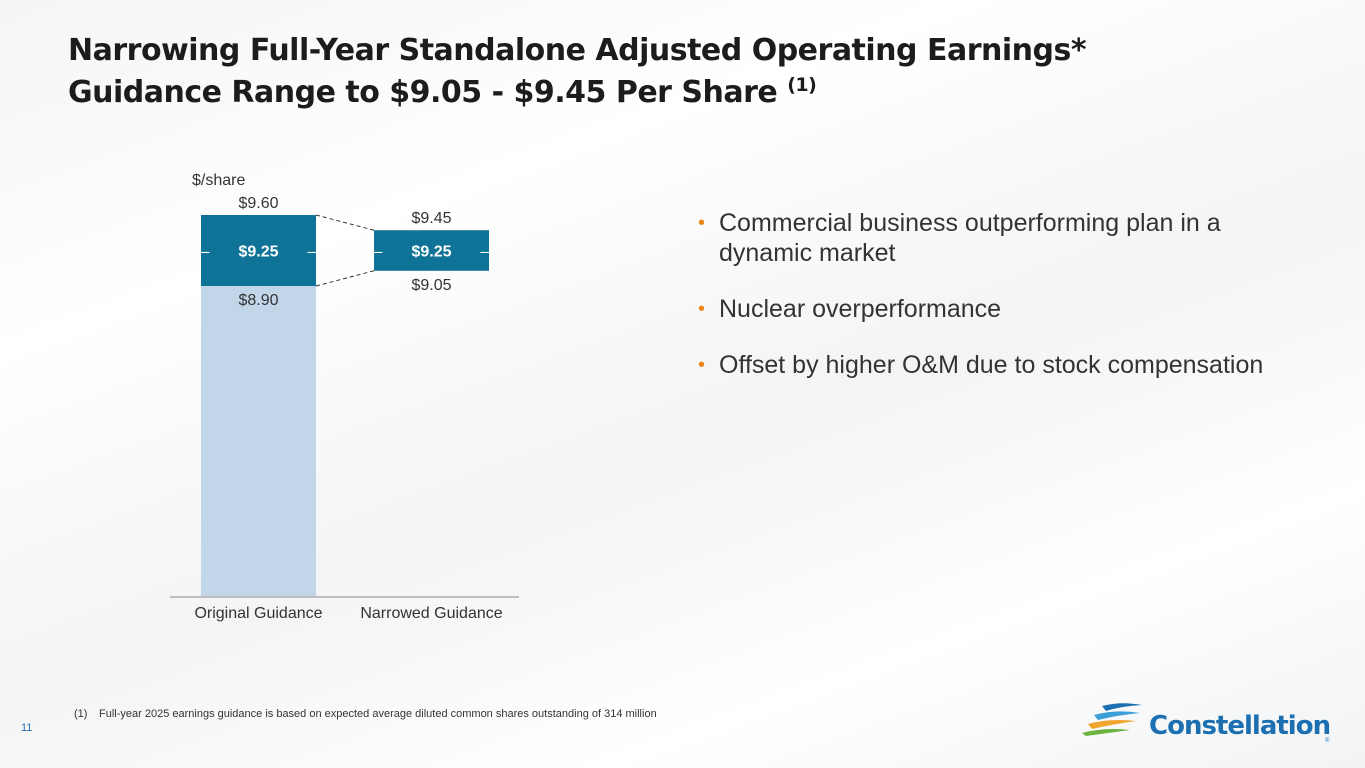 The image size is (1365, 768). I want to click on x-tick-label: Narrowed Guidance, so click(431, 613).